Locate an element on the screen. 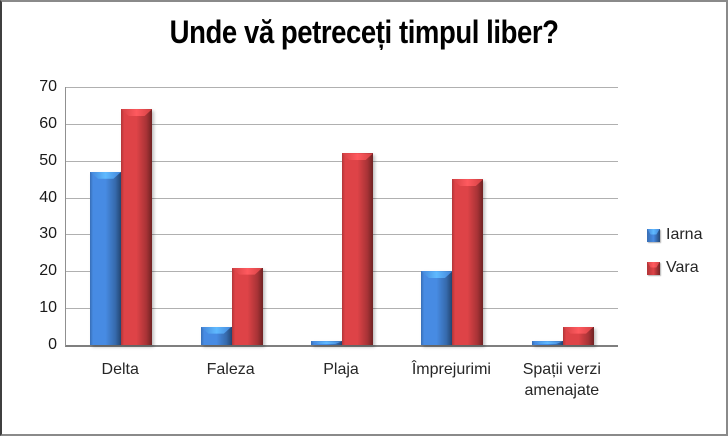  legend-marker-iarna-icon is located at coordinates (653, 235).